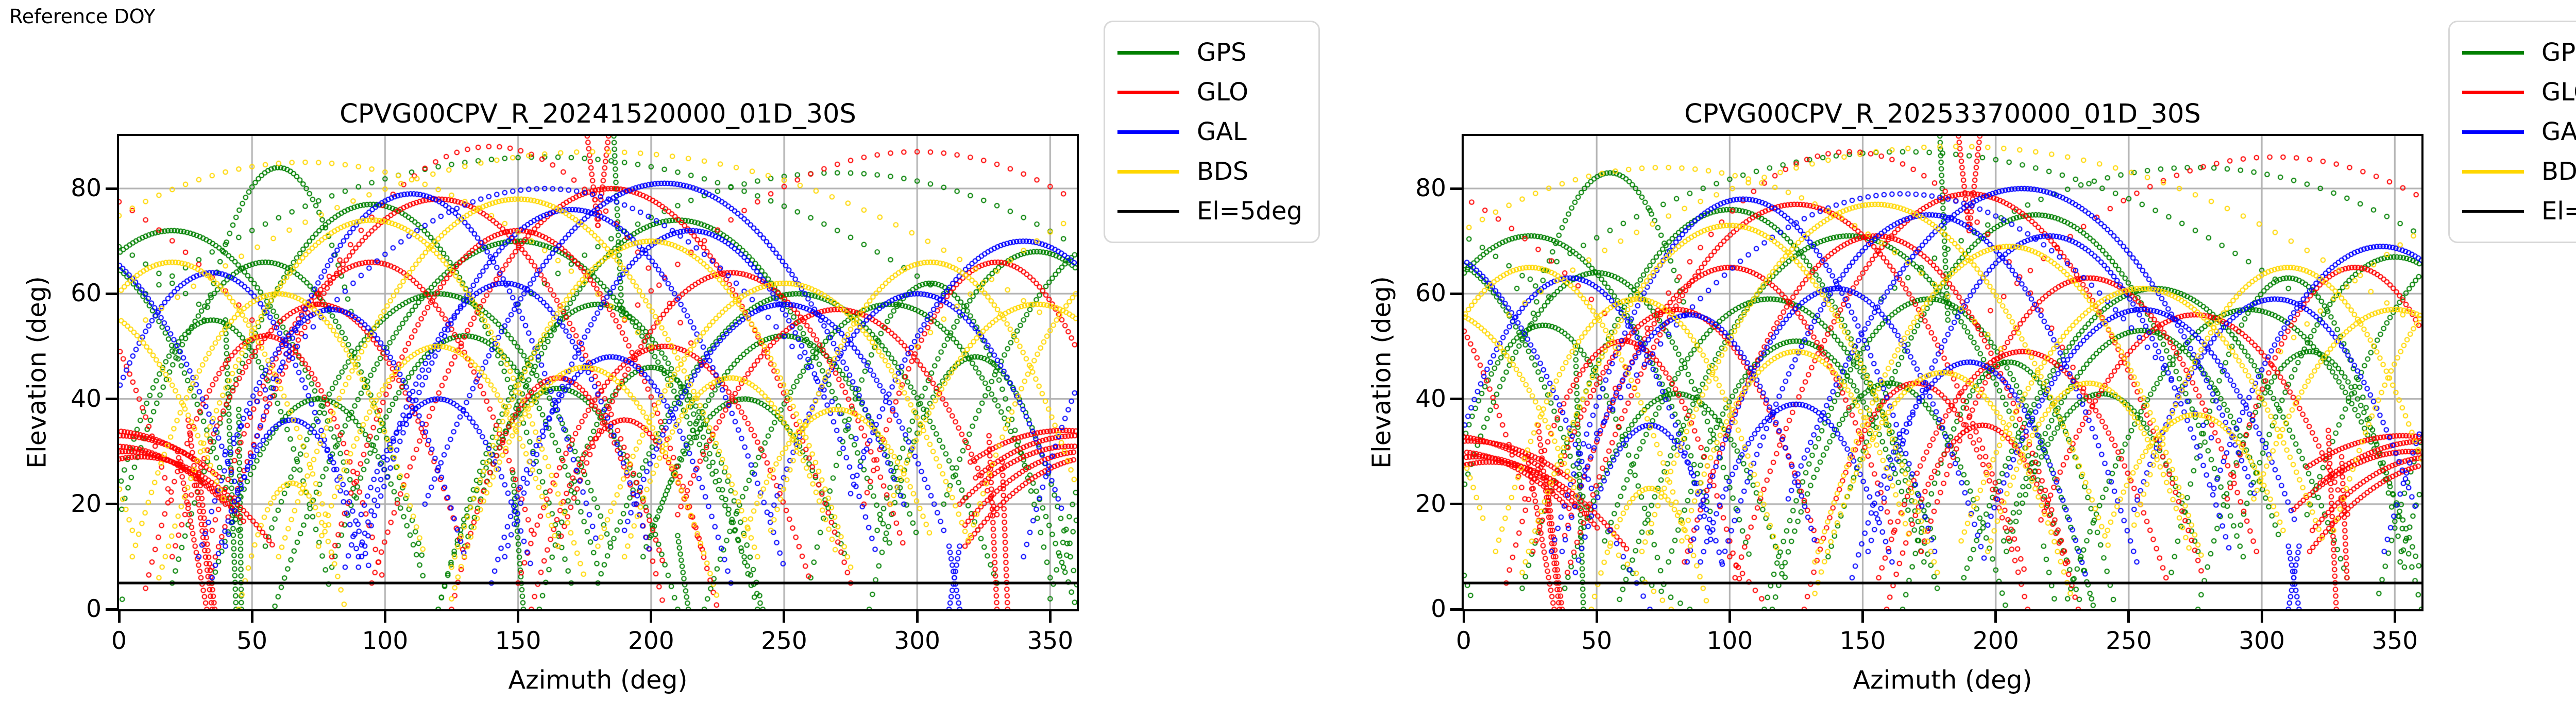 This screenshot has width=2576, height=720. I want to click on subplot-left-xaxis-label: Azimuth (deg), so click(598, 680).